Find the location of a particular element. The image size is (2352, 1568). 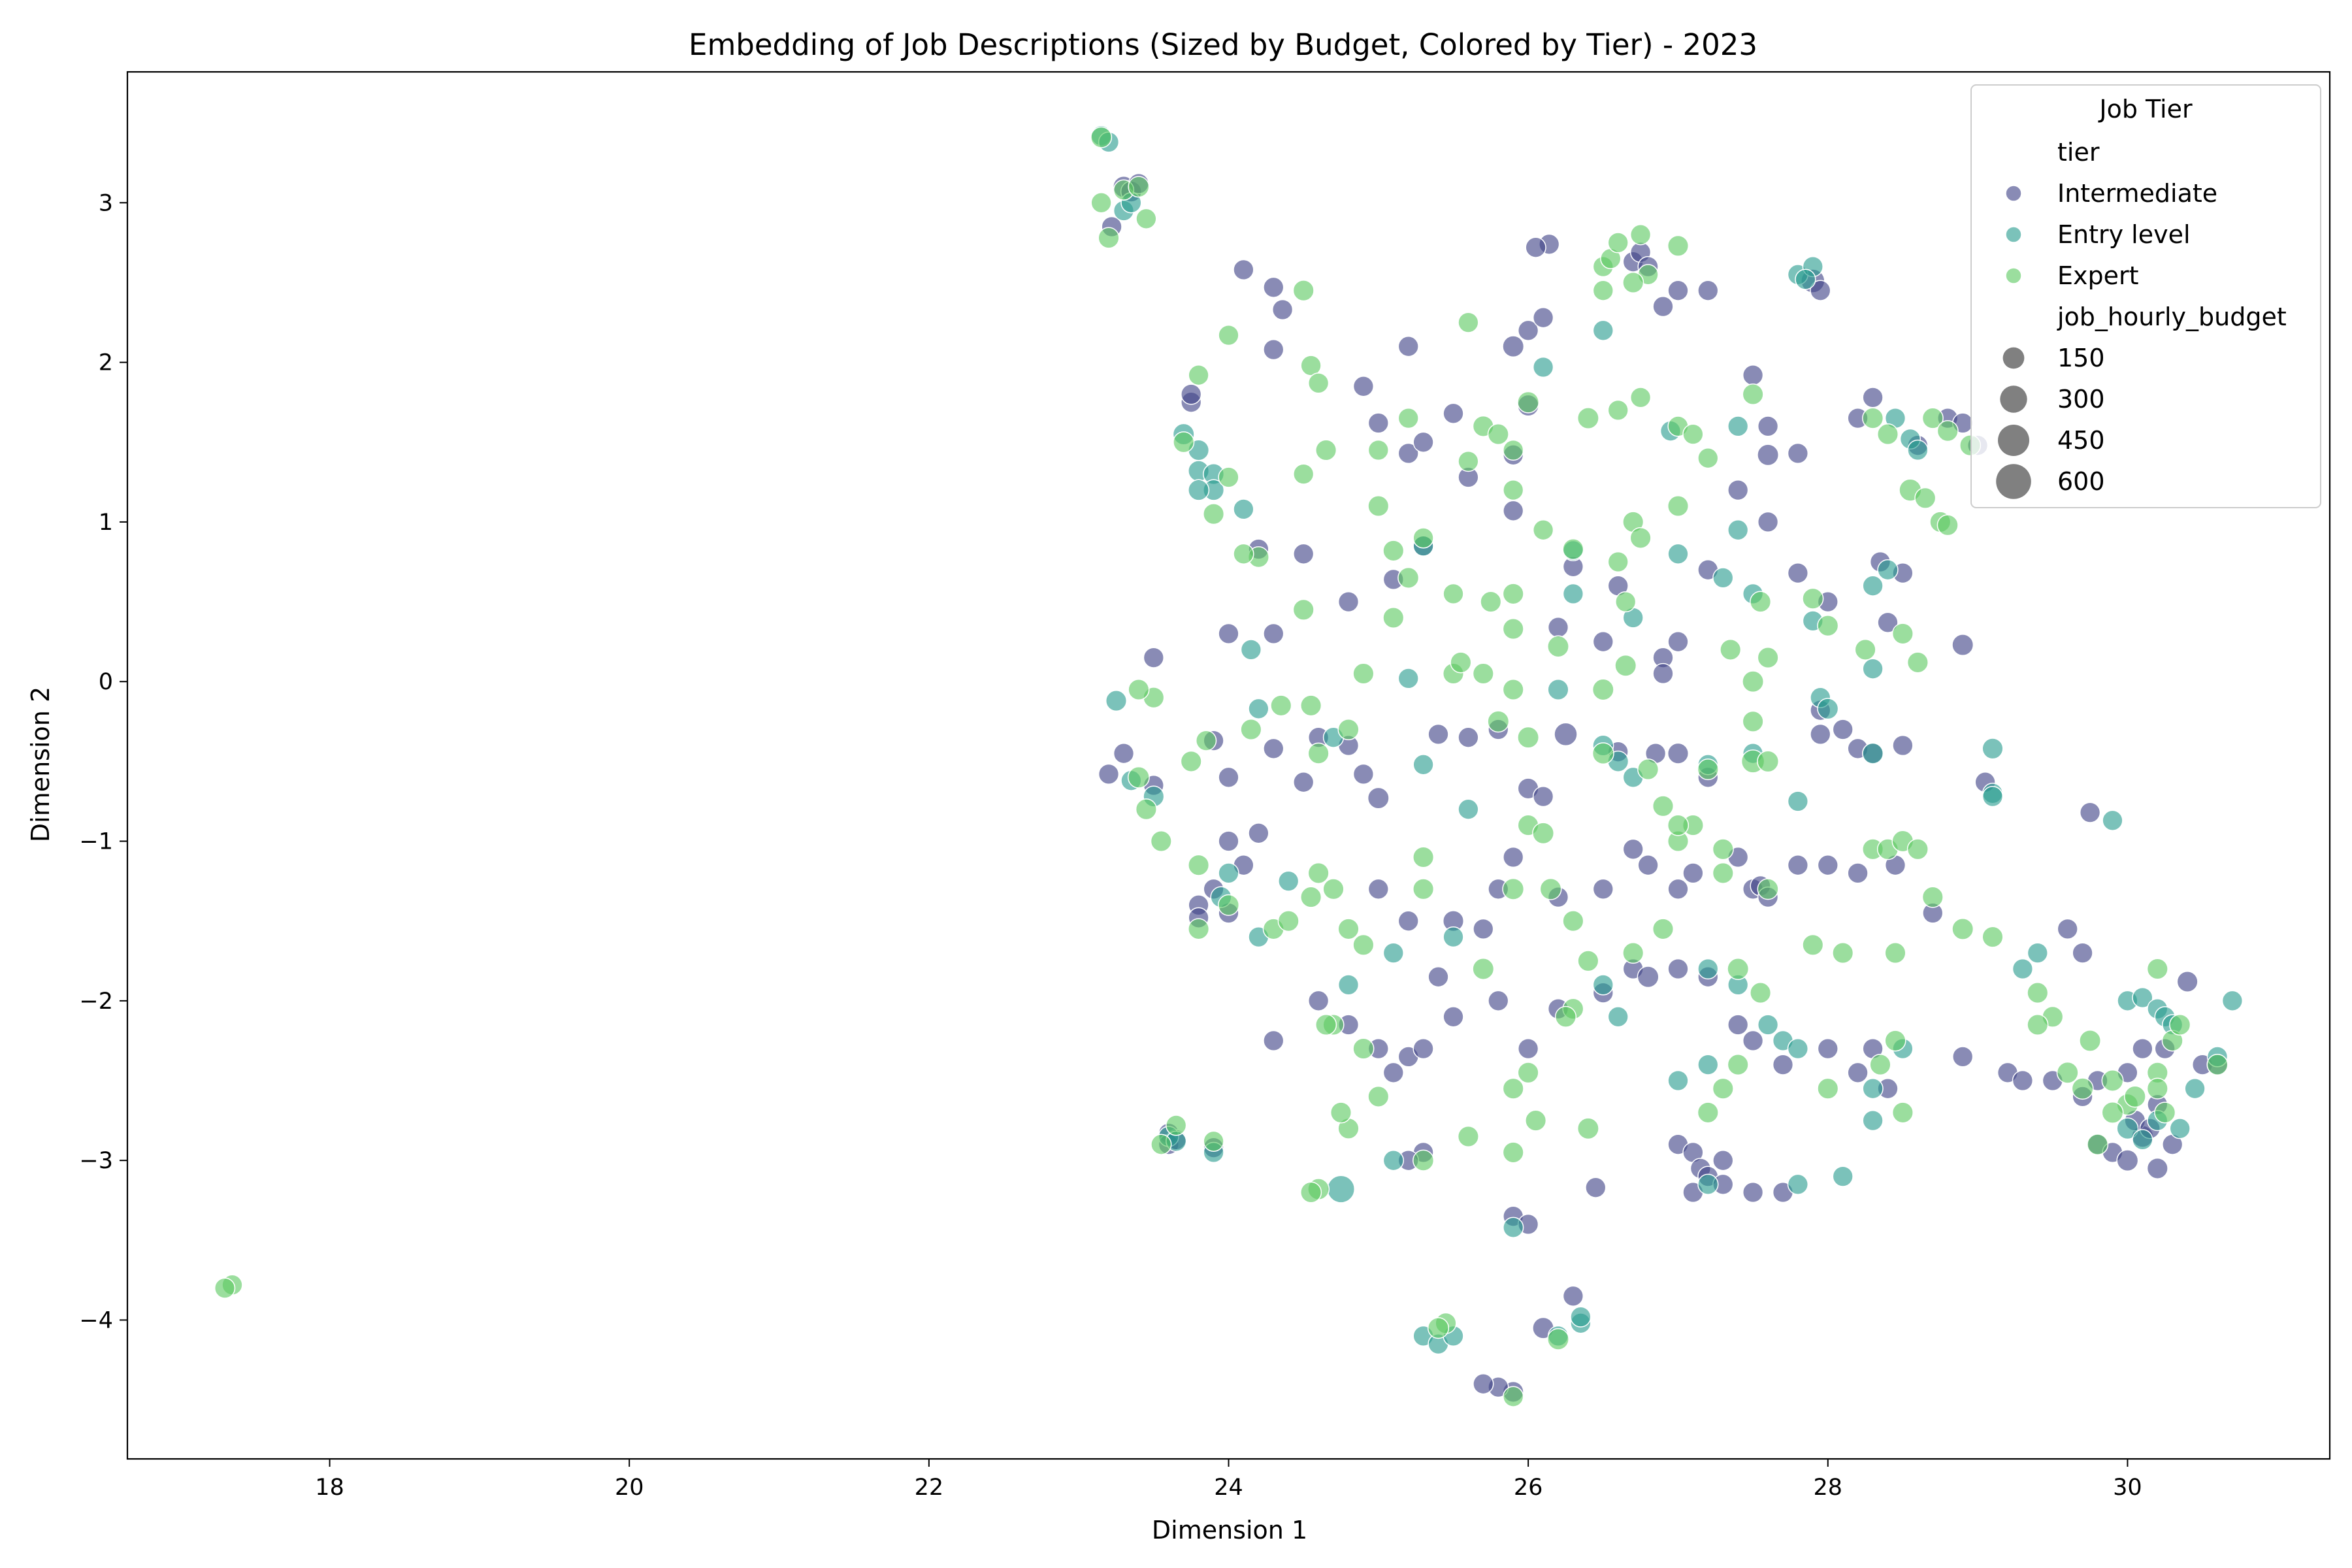

legend-size-label: 150 is located at coordinates (2081, 358).